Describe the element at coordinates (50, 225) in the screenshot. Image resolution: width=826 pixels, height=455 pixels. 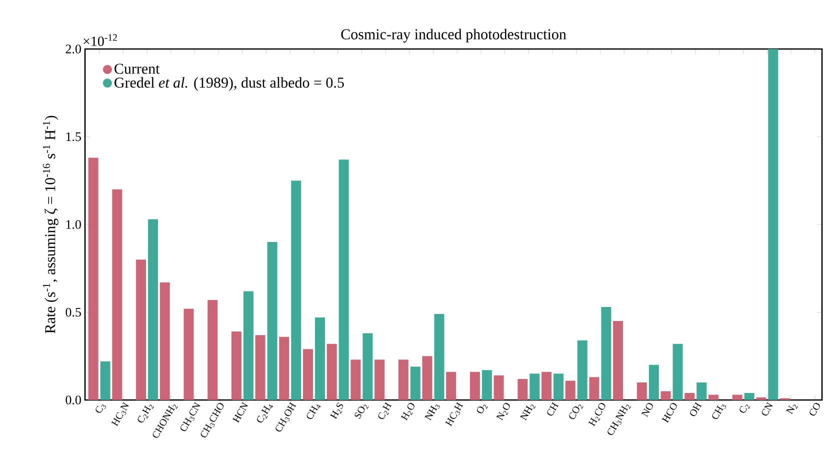
I see `text: Rate (s$^{-1}$, assuming ζ = 10$^{-16}$ s$^{-1}$ H$^{-1}$)` at that location.